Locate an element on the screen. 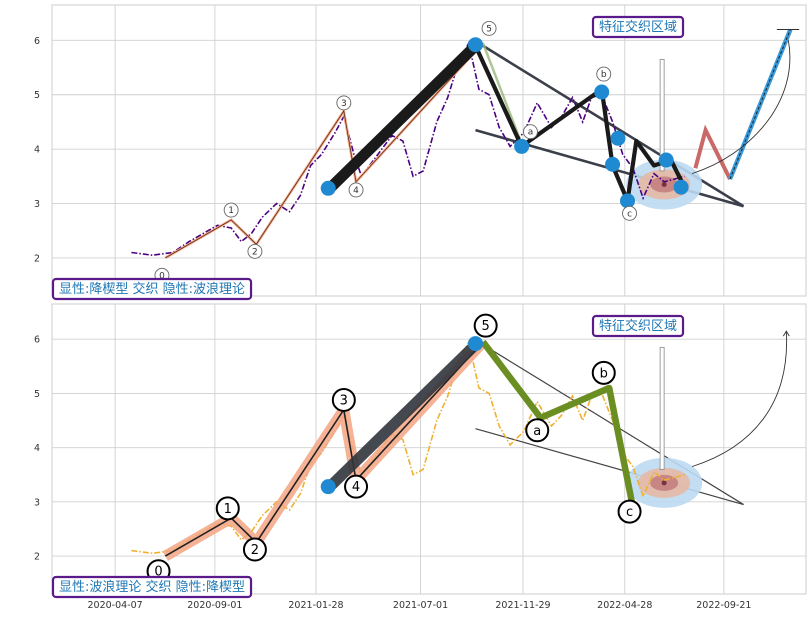 The width and height of the screenshot is (811, 617). x-tick-label: 2020-09-01 is located at coordinates (214, 605).